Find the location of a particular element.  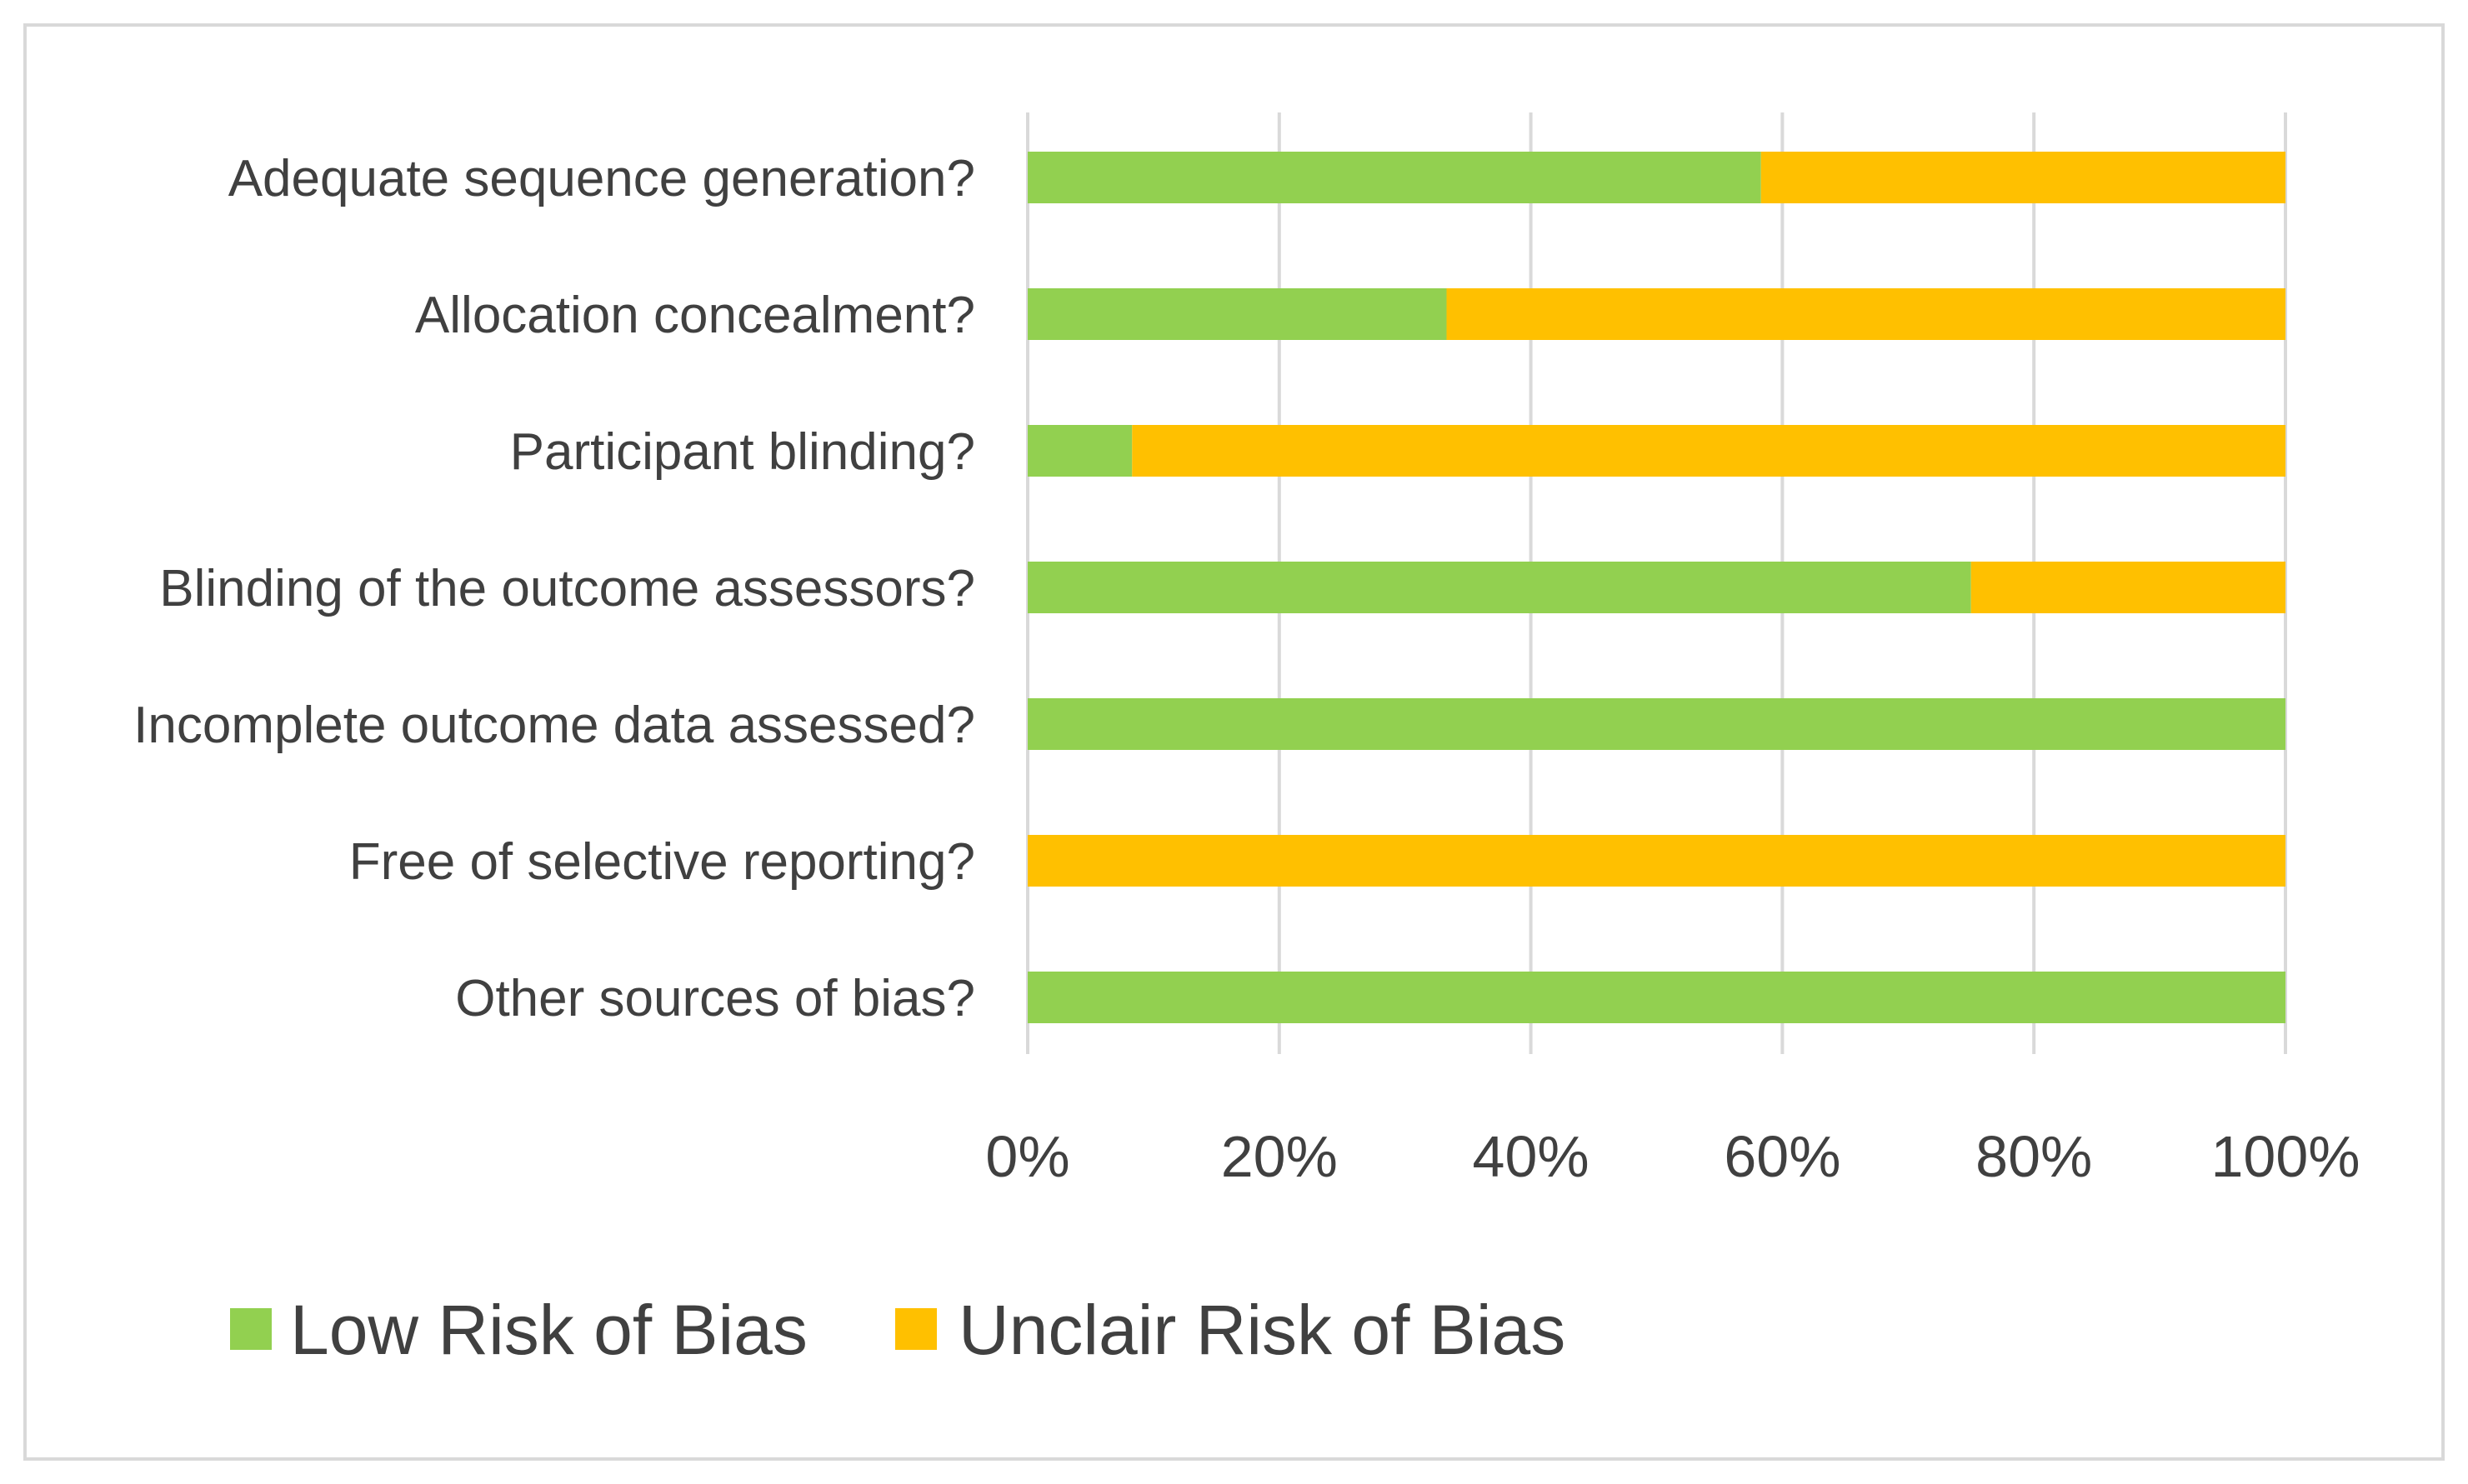

x-tick-label-4: 80% is located at coordinates (2034, 1156).